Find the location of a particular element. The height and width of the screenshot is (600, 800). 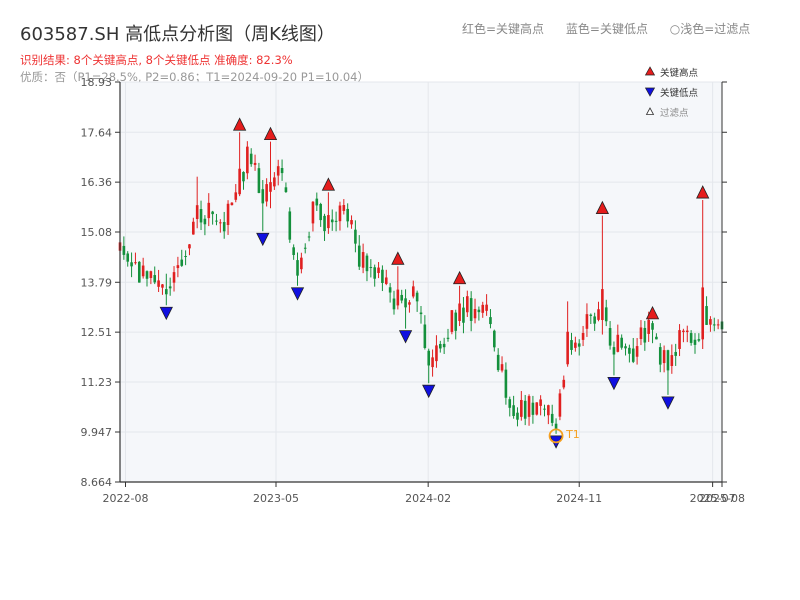

x-tick-label: 2025-08 is located at coordinates (722, 498).